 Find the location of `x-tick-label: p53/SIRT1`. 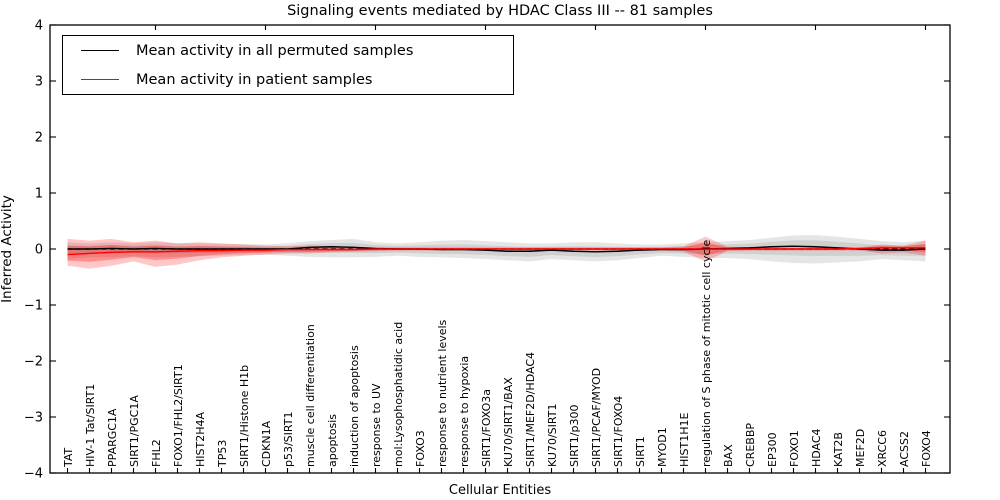

x-tick-label: p53/SIRT1 is located at coordinates (288, 439).